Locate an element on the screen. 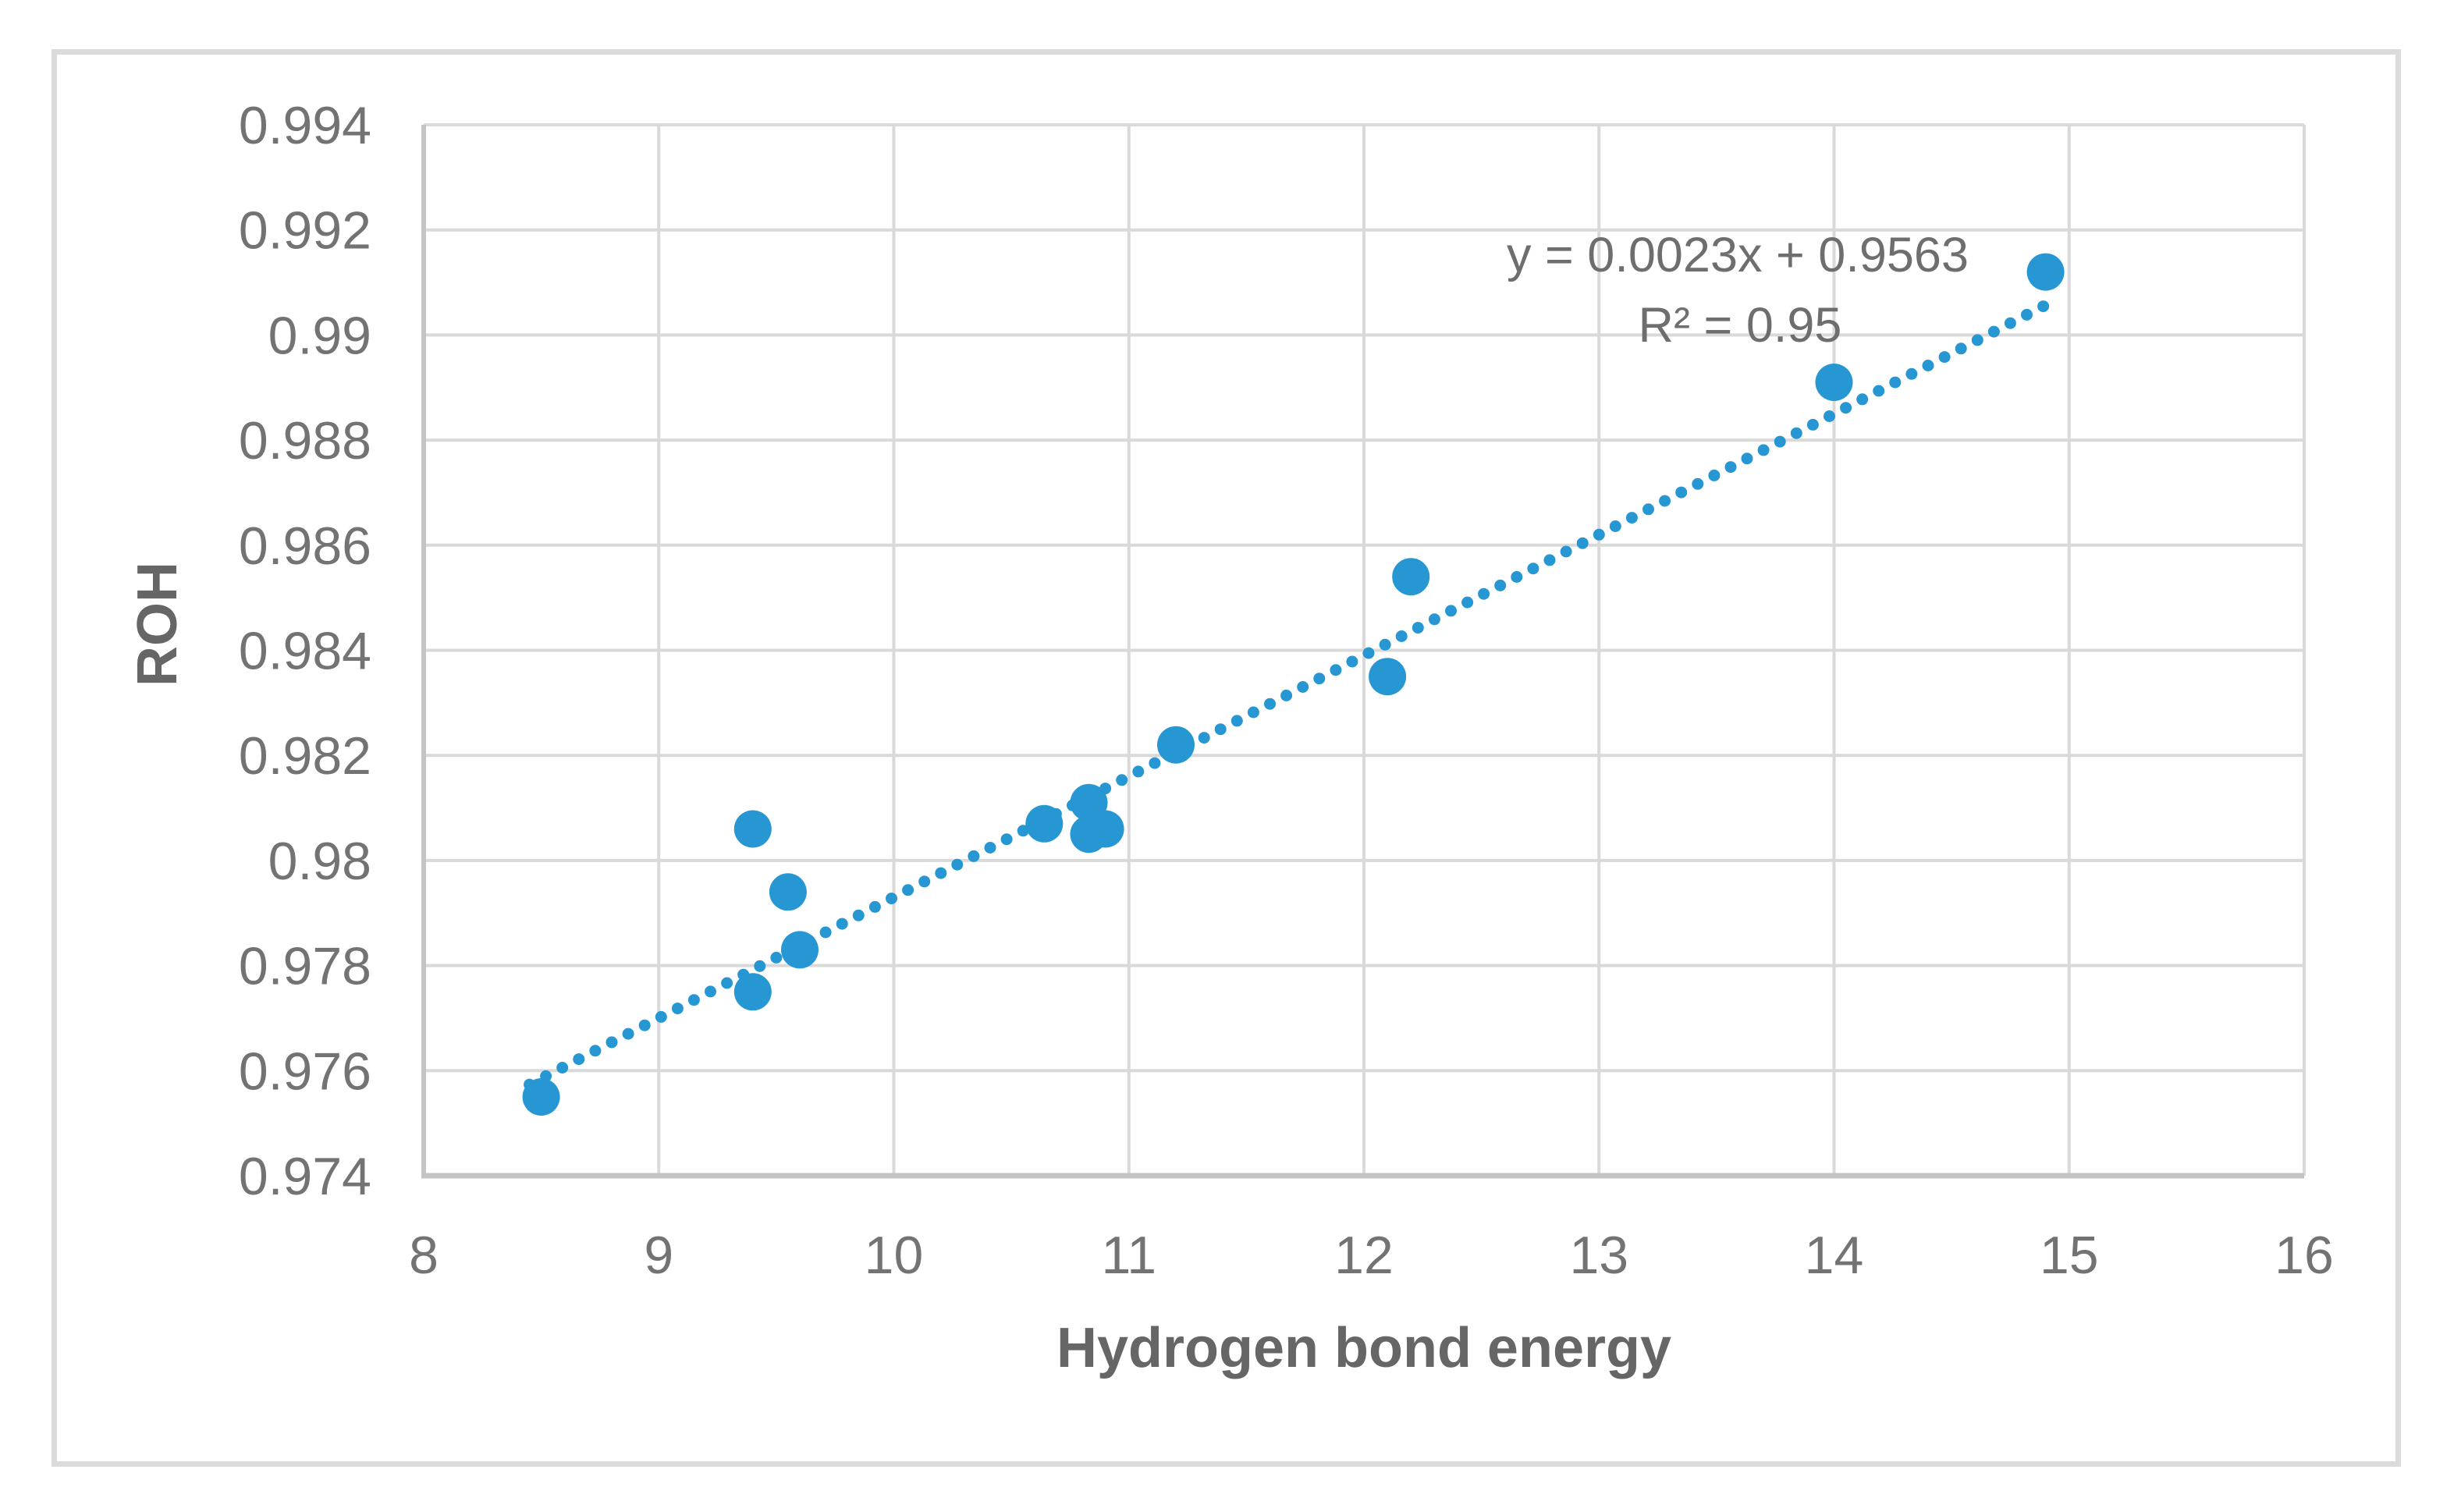 The height and width of the screenshot is (1512, 2461). x-tick-label: 16 is located at coordinates (2304, 1255).